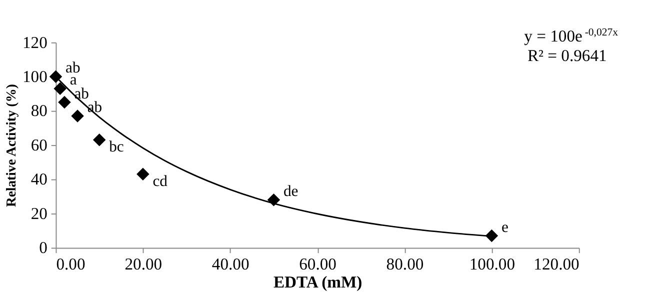 This screenshot has width=662, height=301. What do you see at coordinates (567, 55) in the screenshot?
I see `annotation: R² = 0.9641` at bounding box center [567, 55].